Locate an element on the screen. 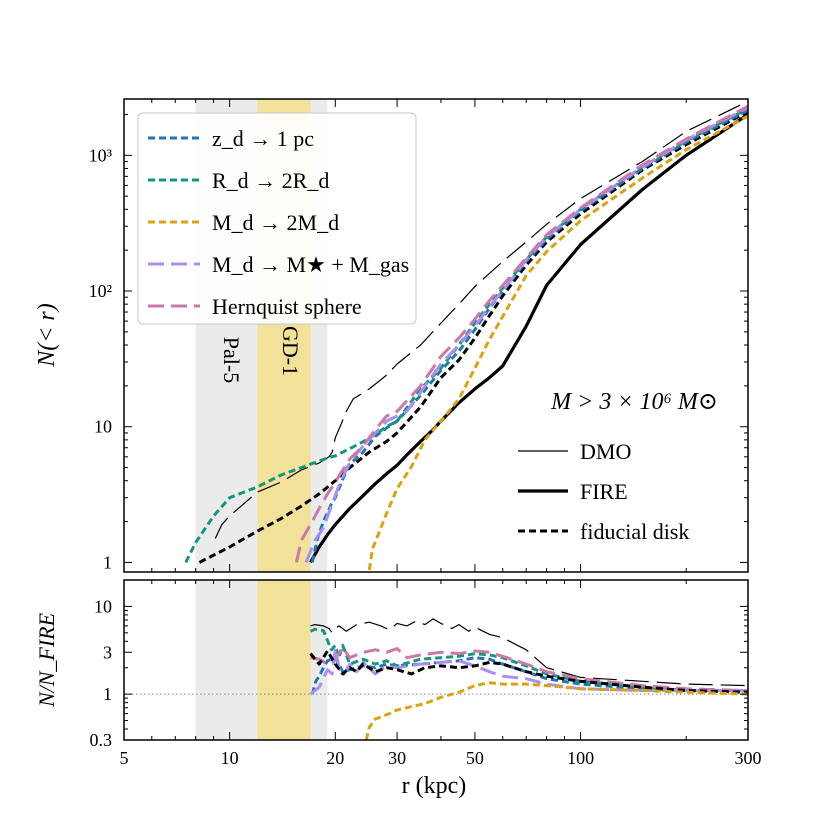 This screenshot has width=830, height=830. bottom-panel-frame is located at coordinates (436, 660).